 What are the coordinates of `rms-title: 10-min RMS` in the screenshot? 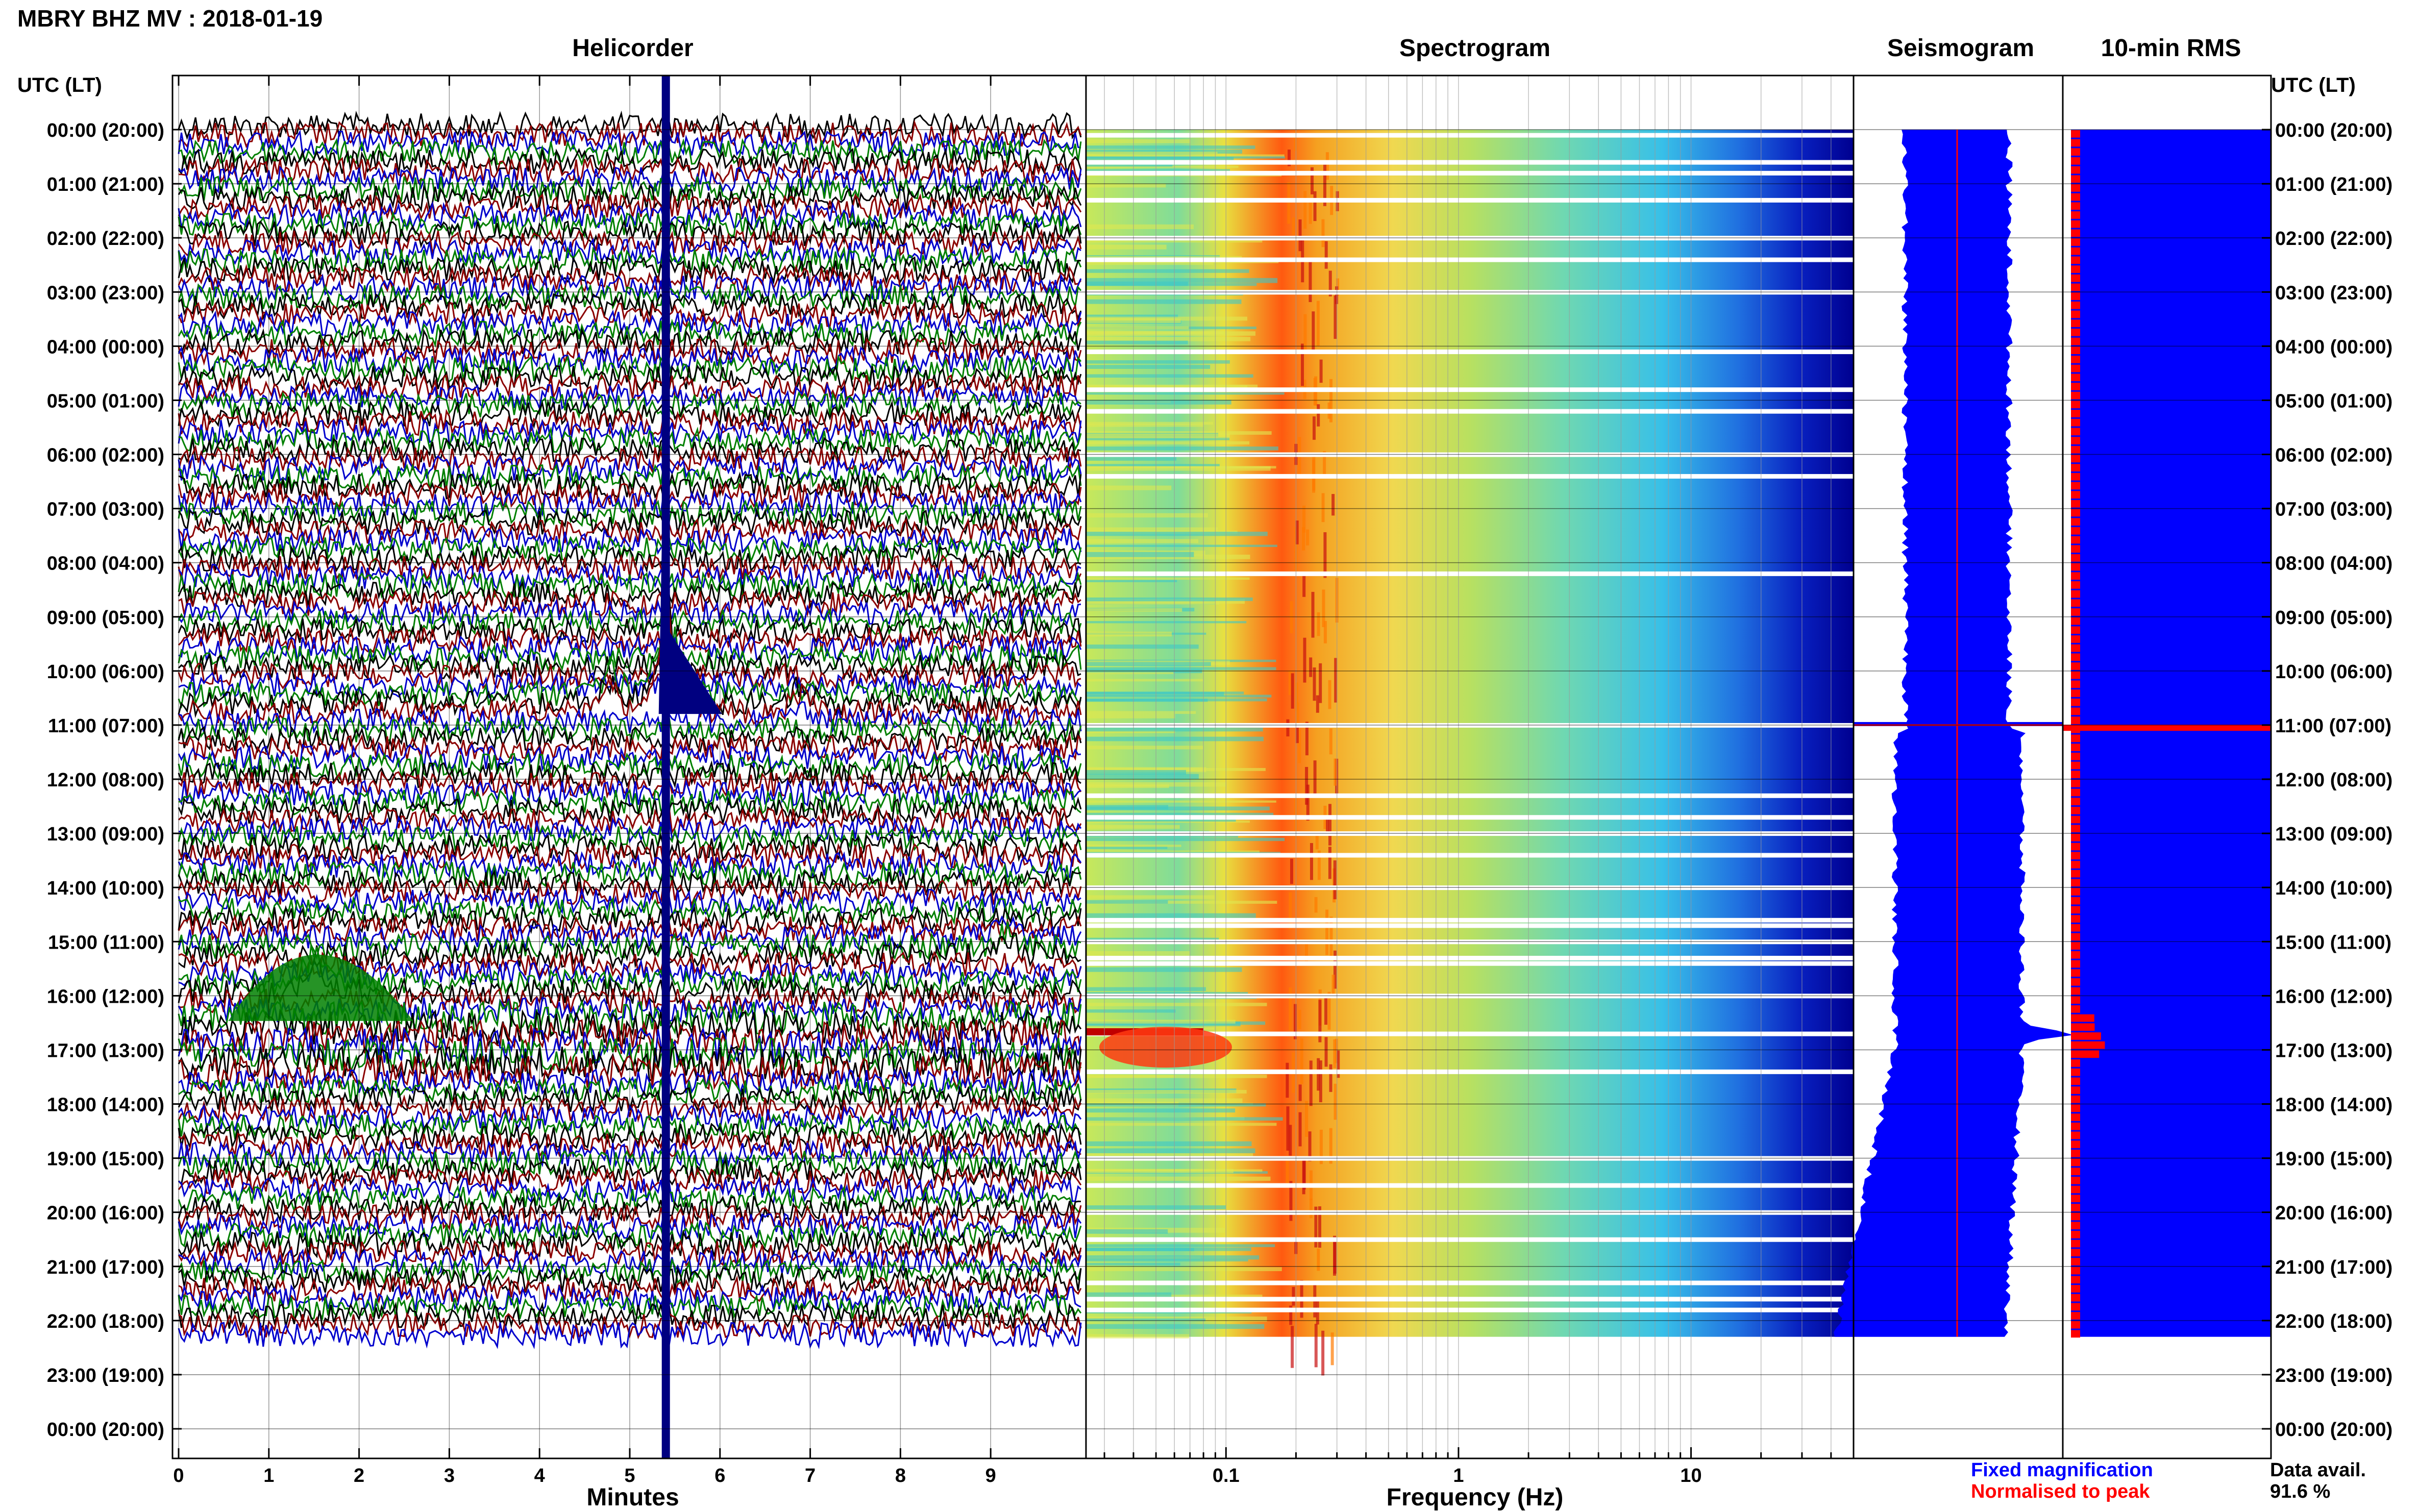 It's located at (2171, 48).